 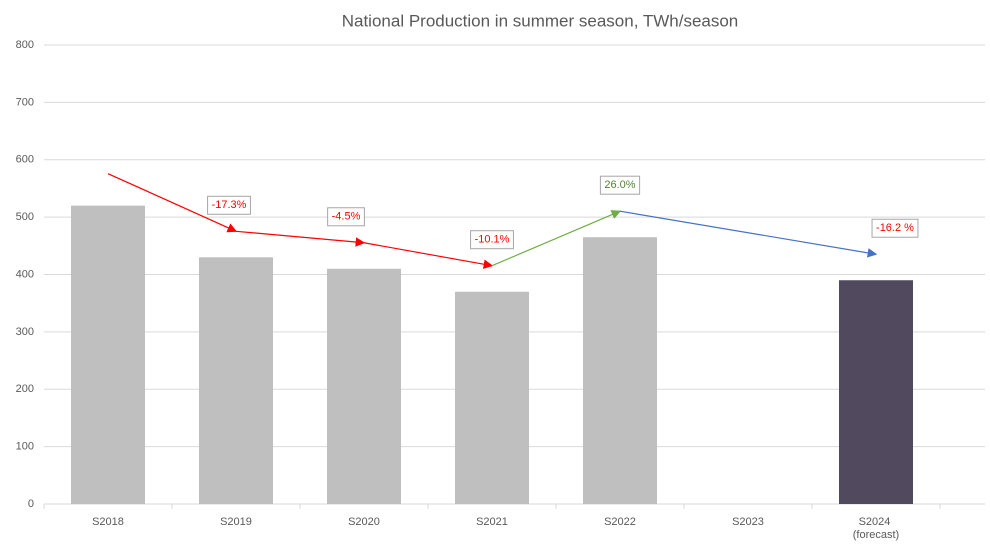 I want to click on annotation-label: -16.2 %, so click(x=895, y=228).